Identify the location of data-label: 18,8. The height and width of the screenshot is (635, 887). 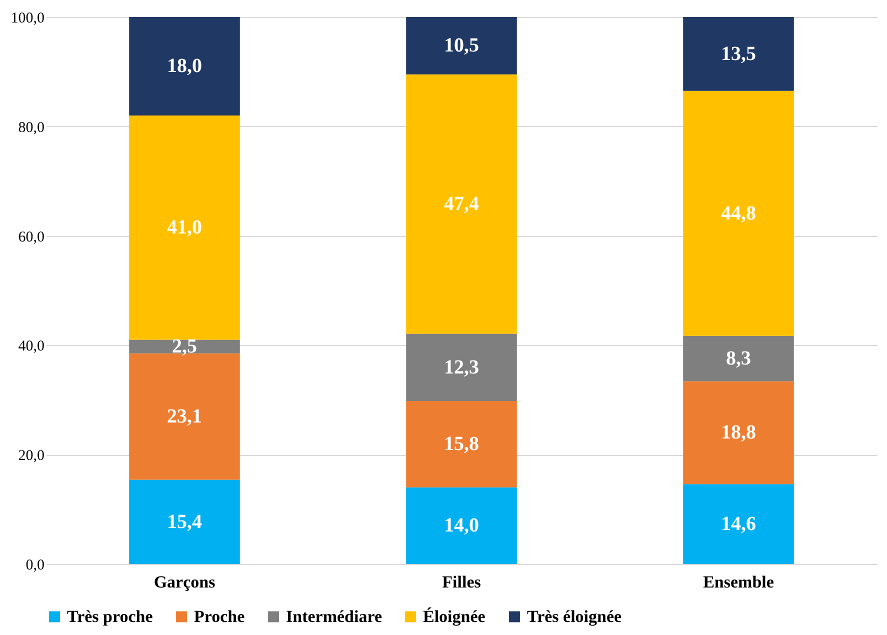
(738, 433).